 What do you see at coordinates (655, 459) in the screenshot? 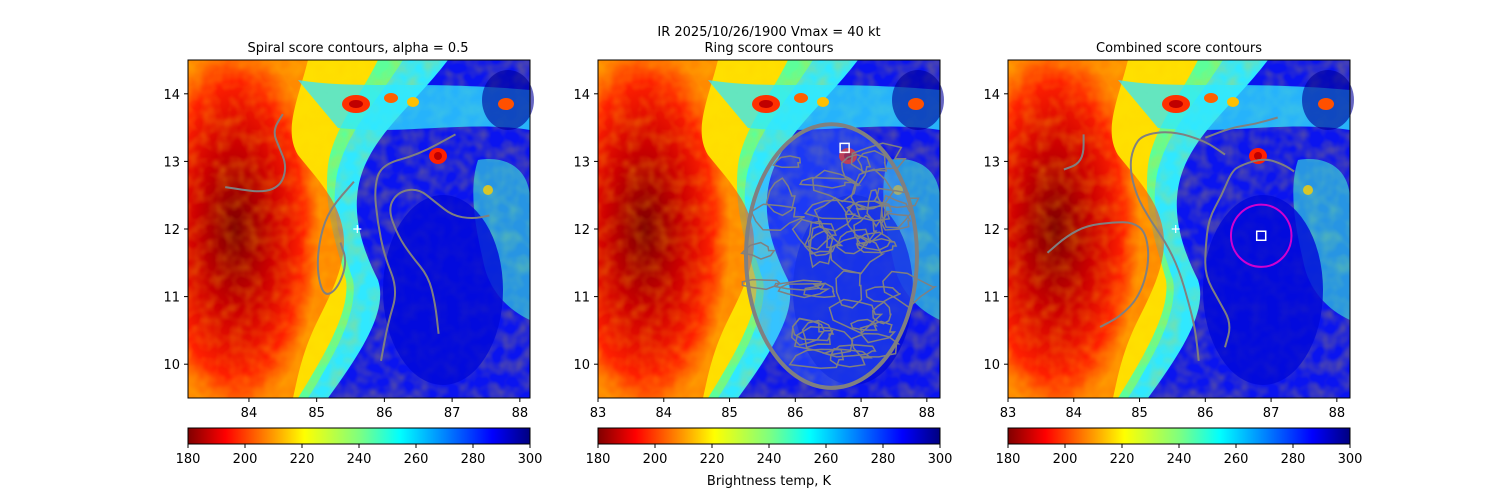
I see `colorbar-tick-label: 200` at bounding box center [655, 459].